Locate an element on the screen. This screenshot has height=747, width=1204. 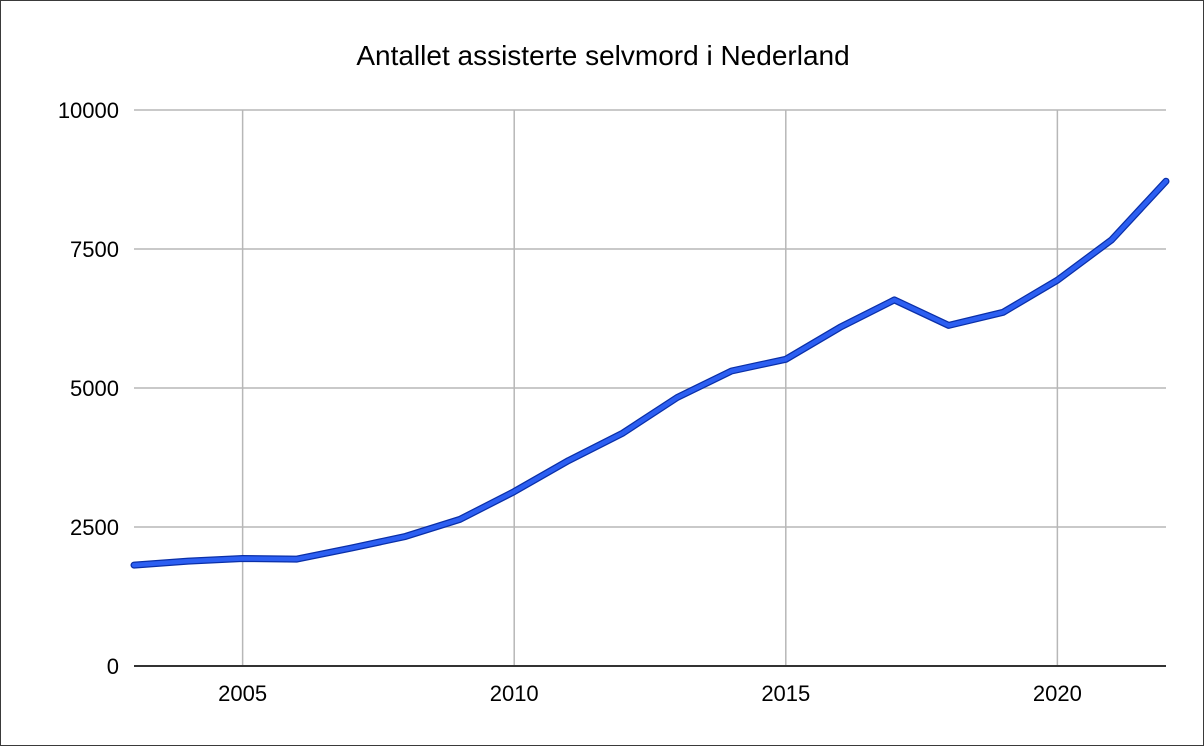
chart-title: Antallet assisterte selvmord i Nederland is located at coordinates (602, 55).